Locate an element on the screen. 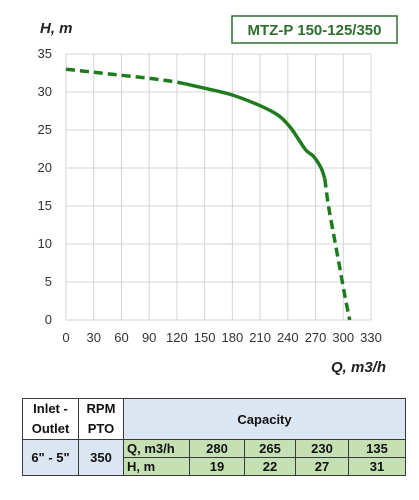 This screenshot has height=500, width=419. x-tick-label: 30 is located at coordinates (93, 337).